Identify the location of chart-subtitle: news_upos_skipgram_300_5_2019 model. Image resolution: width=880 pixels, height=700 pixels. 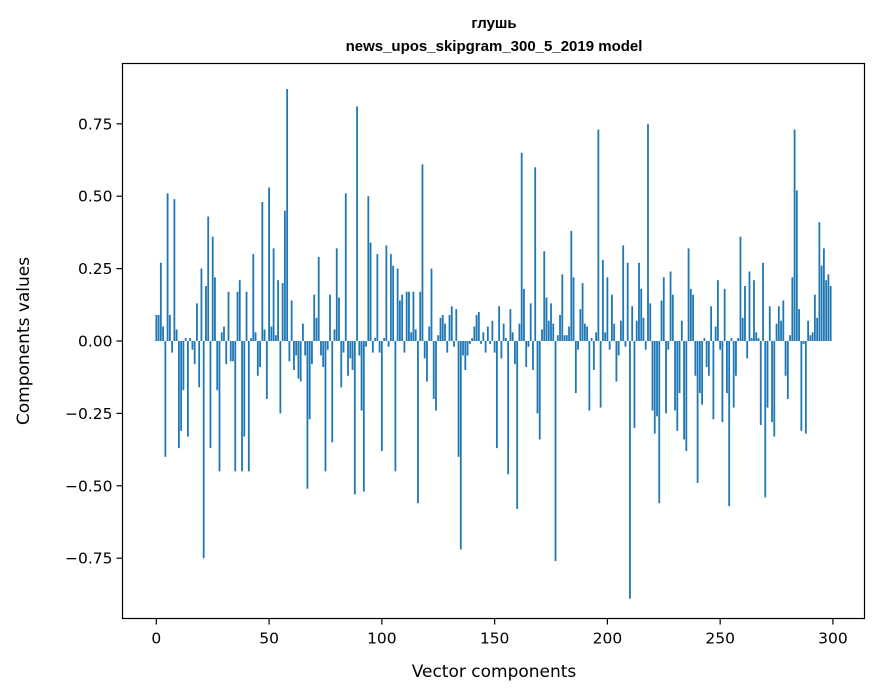
(494, 46).